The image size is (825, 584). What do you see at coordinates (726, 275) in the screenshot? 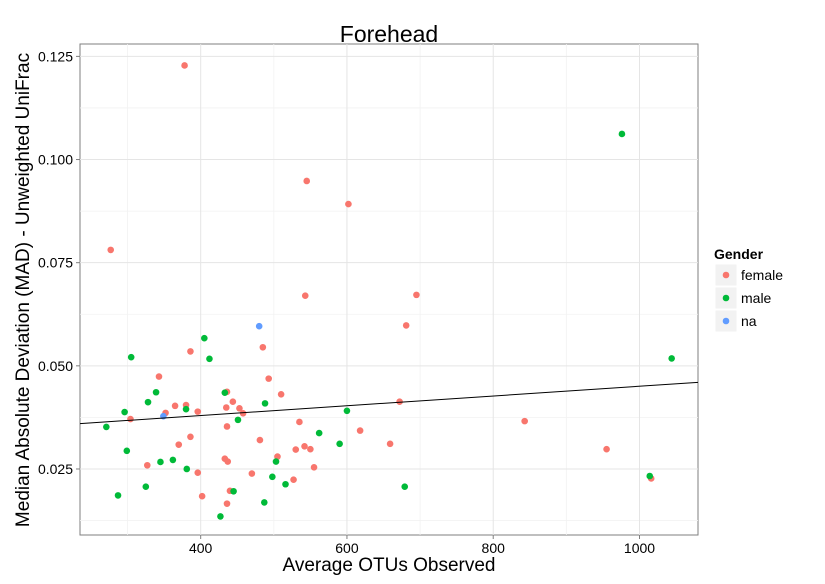
I see `legend-key-female` at bounding box center [726, 275].